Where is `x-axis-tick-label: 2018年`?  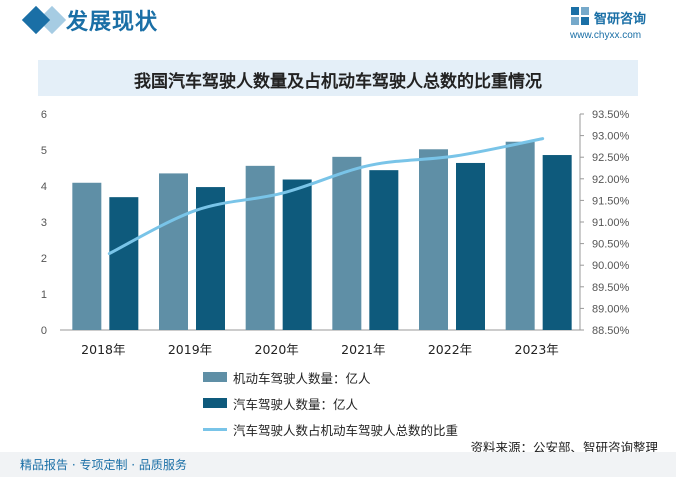
x-axis-tick-label: 2018年 is located at coordinates (103, 349).